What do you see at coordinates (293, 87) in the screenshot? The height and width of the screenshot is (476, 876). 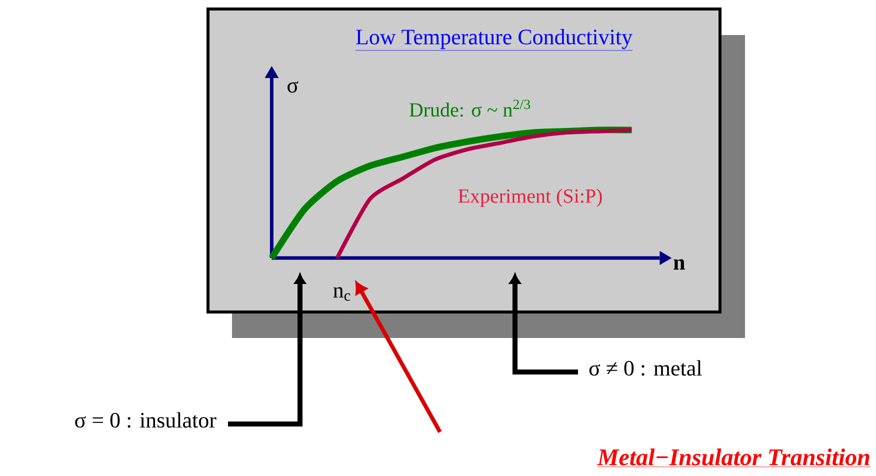 I see `y-axis-title: σ` at bounding box center [293, 87].